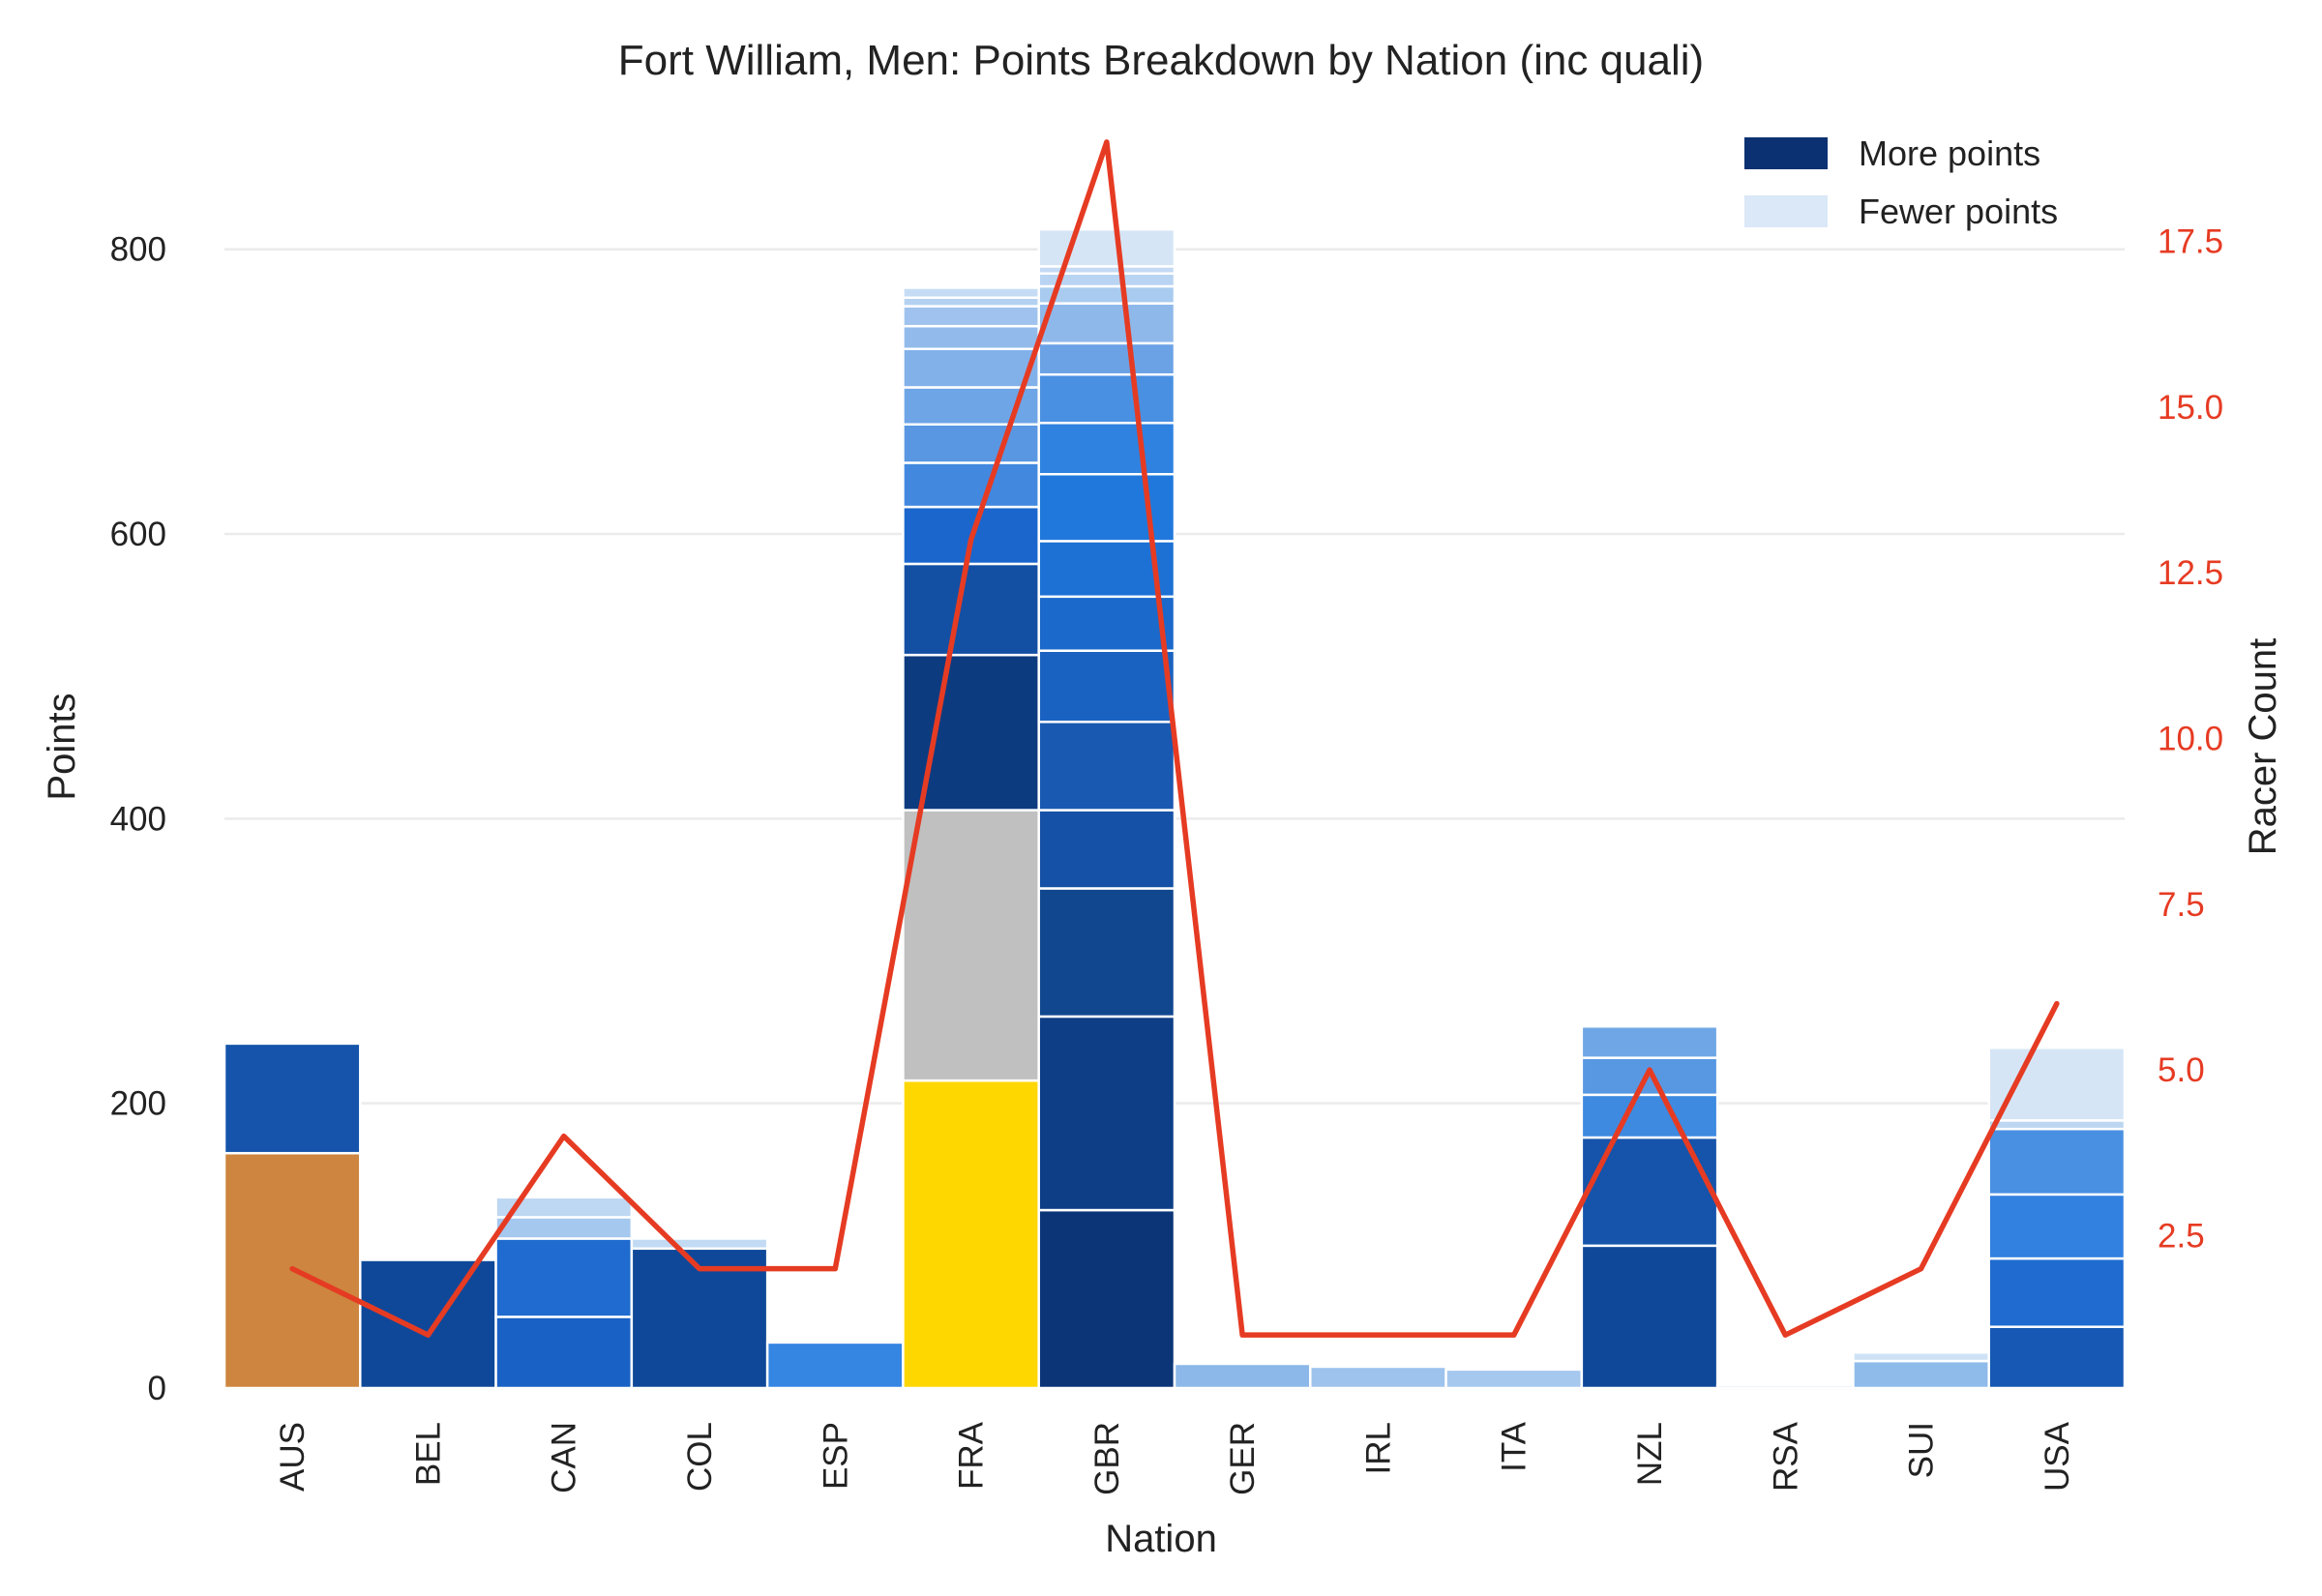  I want to click on bar-segment-col, so click(699, 1244).